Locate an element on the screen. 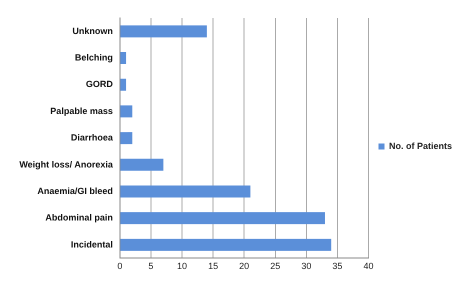 The width and height of the screenshot is (474, 283). x-tick-label: 40 is located at coordinates (368, 266).